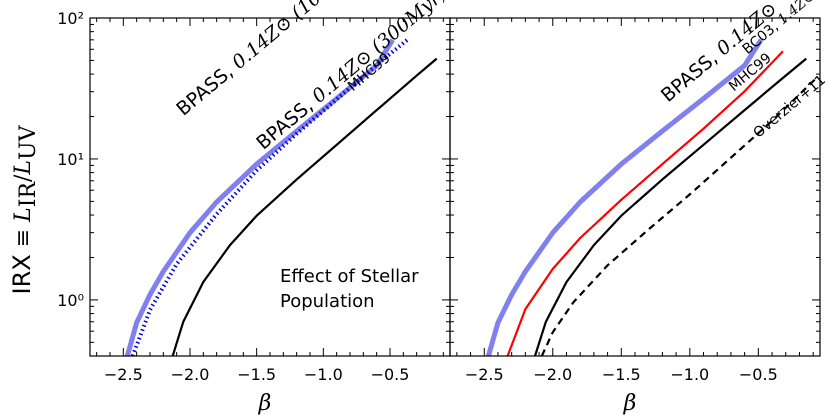 The image size is (830, 419). I want to click on y-axis-label: IRX ≡ LIR/LUV, so click(24, 209).